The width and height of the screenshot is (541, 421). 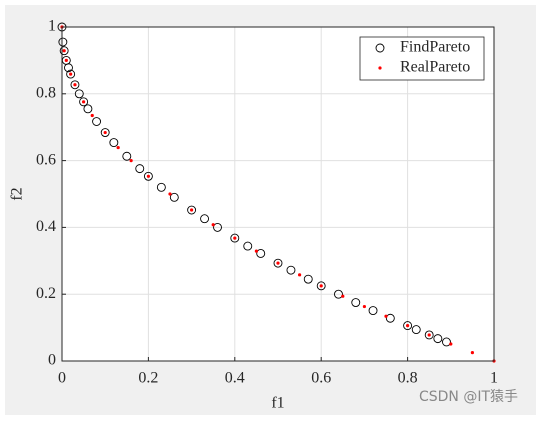 I want to click on x-tick-label: 1, so click(x=494, y=378).